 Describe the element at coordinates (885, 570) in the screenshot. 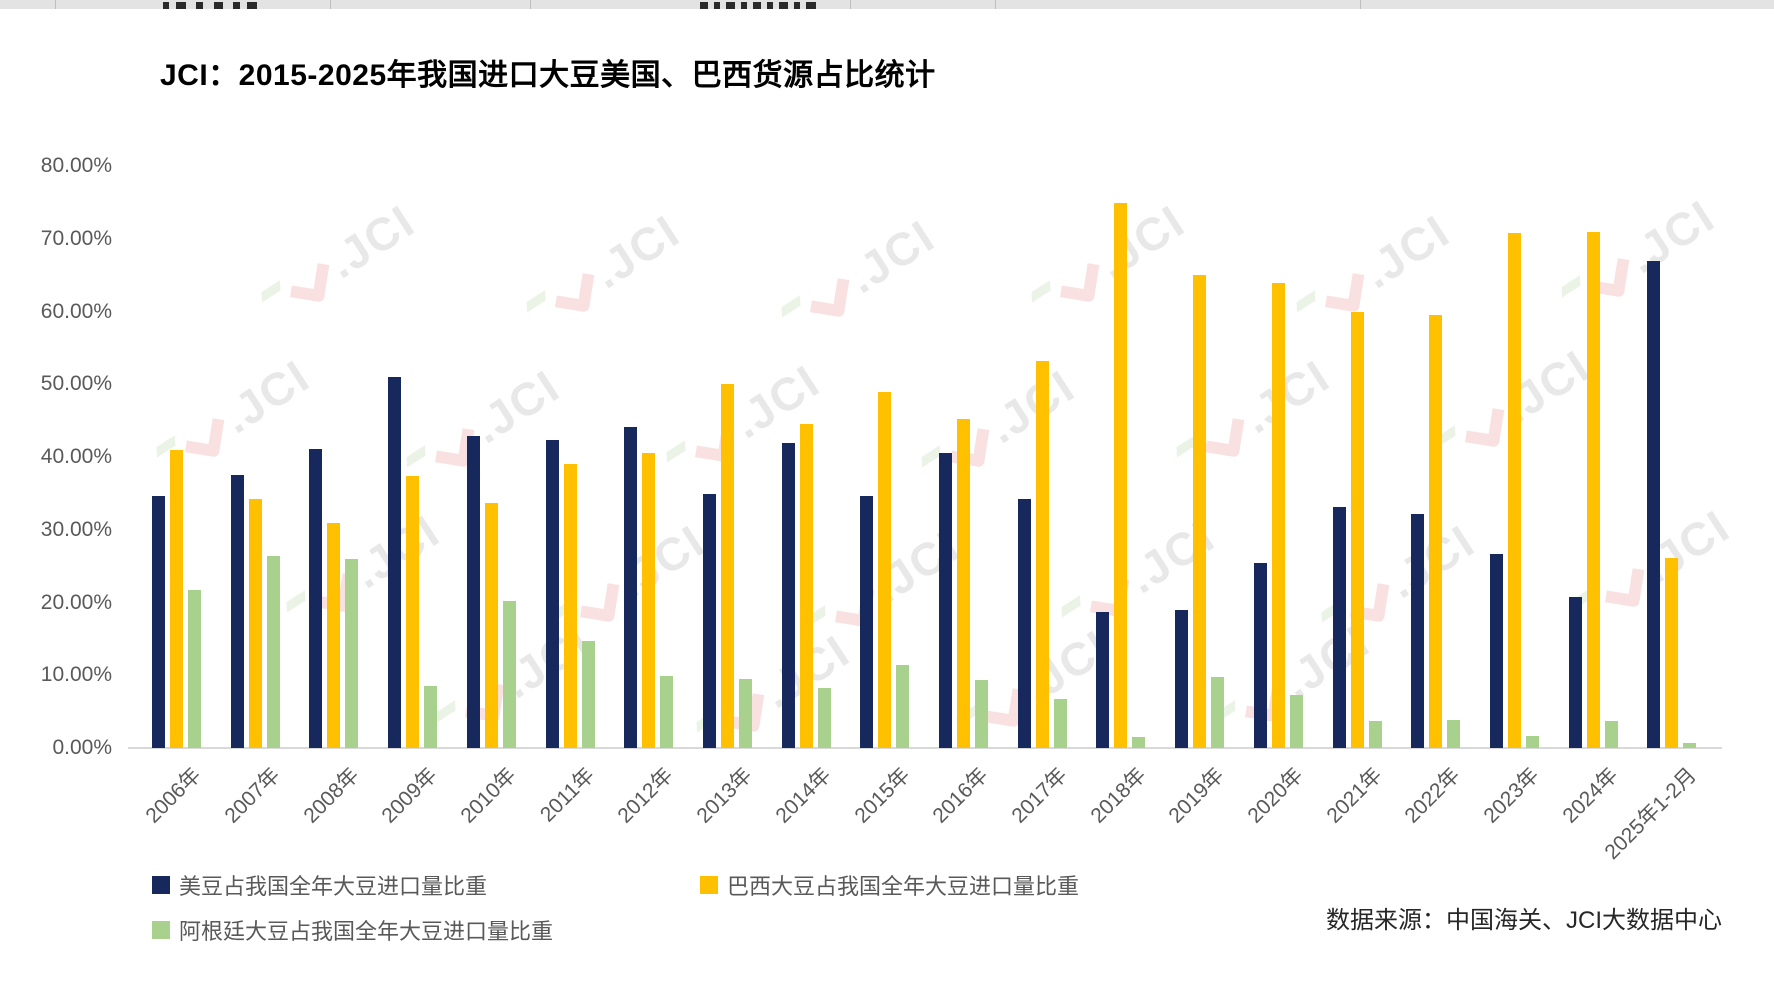

I see `bar-series2-2015年` at that location.